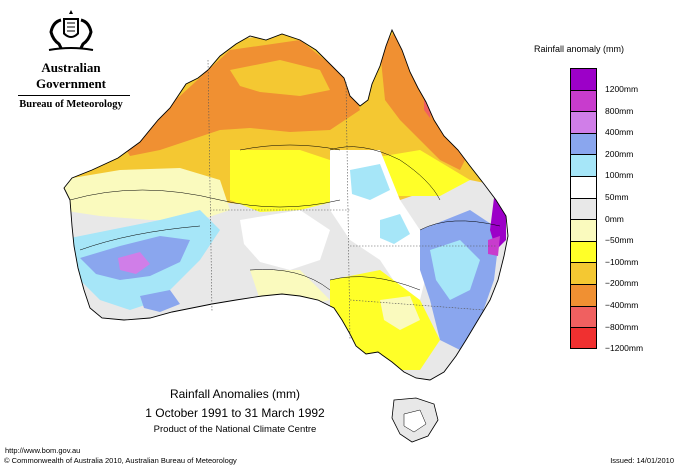 This screenshot has width=680, height=467. I want to click on legend-label: 0mm, so click(614, 218).